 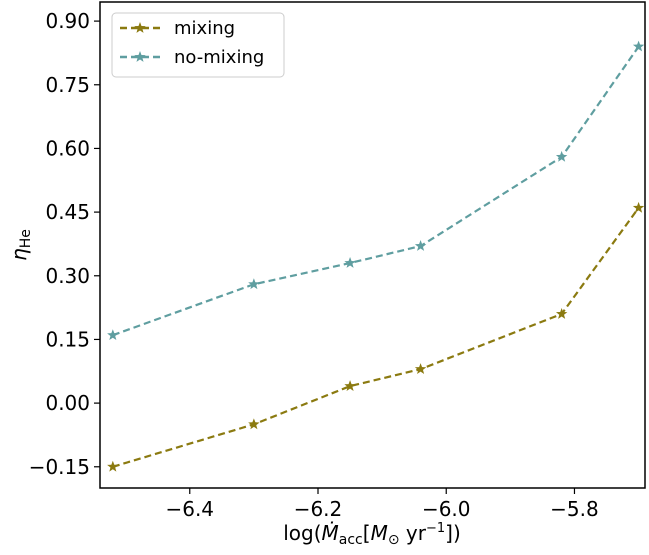 I want to click on y-tick-label: 0.15, so click(x=67, y=339).